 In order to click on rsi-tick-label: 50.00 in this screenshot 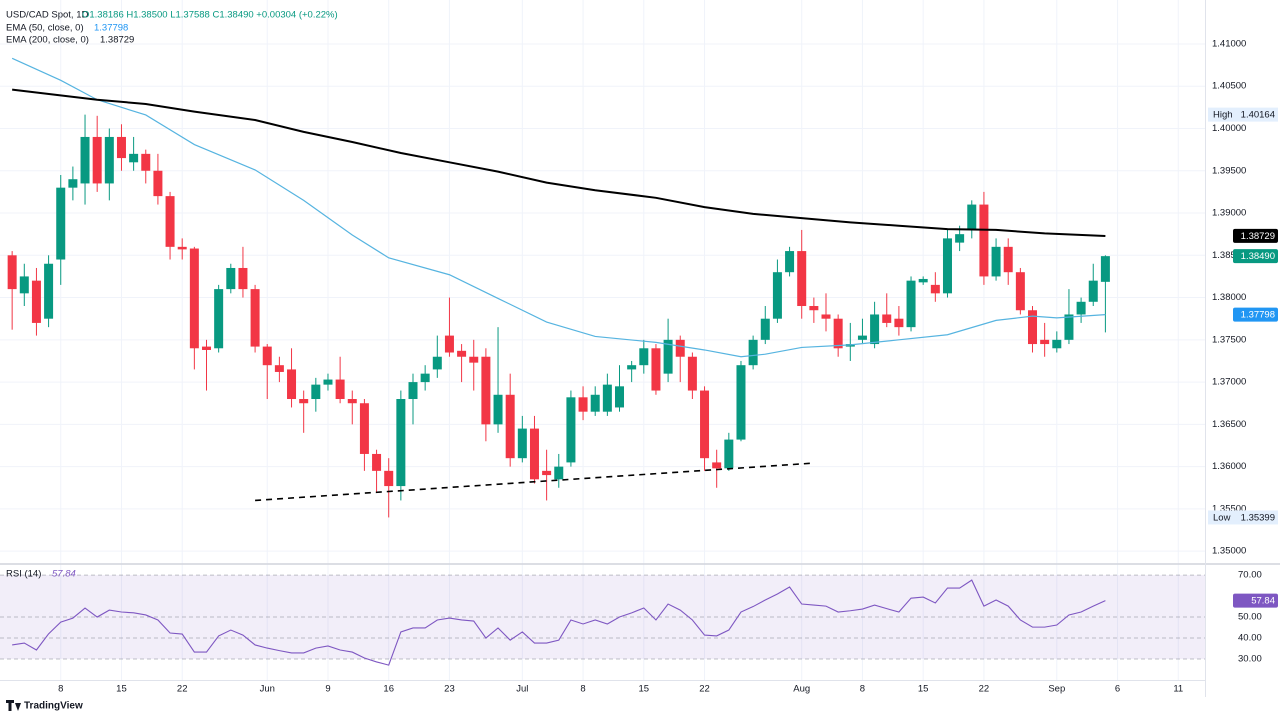, I will do `click(1250, 617)`.